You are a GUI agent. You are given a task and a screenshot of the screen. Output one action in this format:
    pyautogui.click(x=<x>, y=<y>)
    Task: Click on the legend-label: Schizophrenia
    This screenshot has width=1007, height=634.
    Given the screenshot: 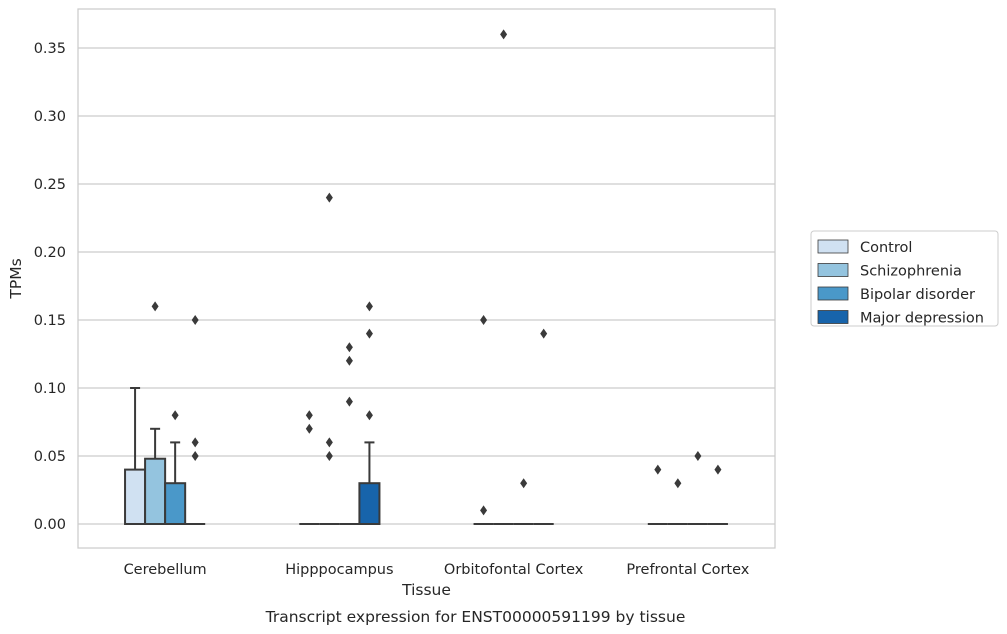 What is the action you would take?
    pyautogui.click(x=911, y=272)
    